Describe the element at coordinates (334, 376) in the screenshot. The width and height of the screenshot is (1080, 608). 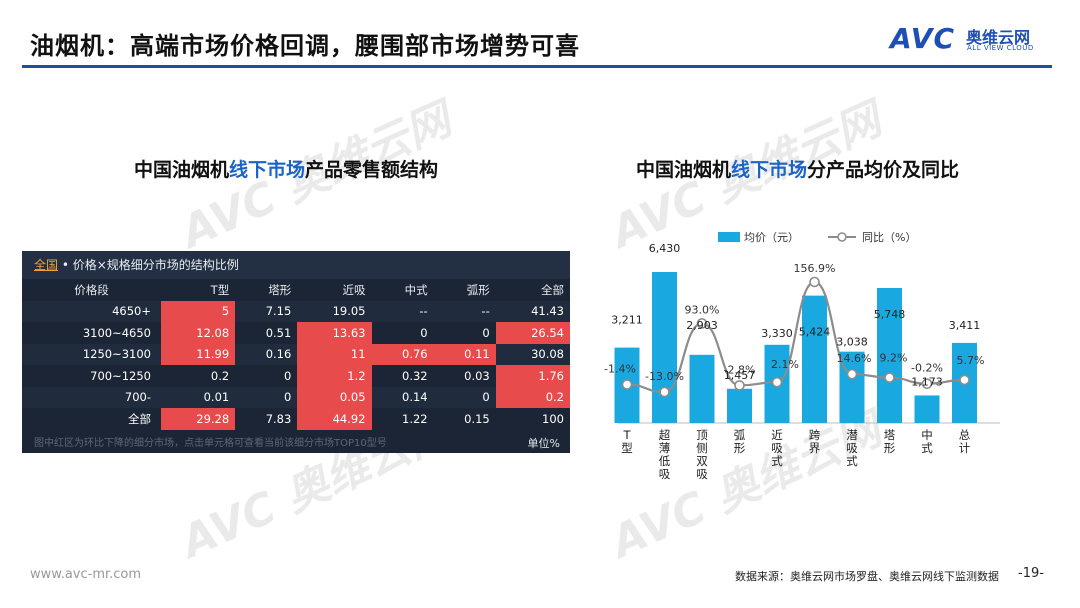
I see `table-cell: 1.2` at that location.